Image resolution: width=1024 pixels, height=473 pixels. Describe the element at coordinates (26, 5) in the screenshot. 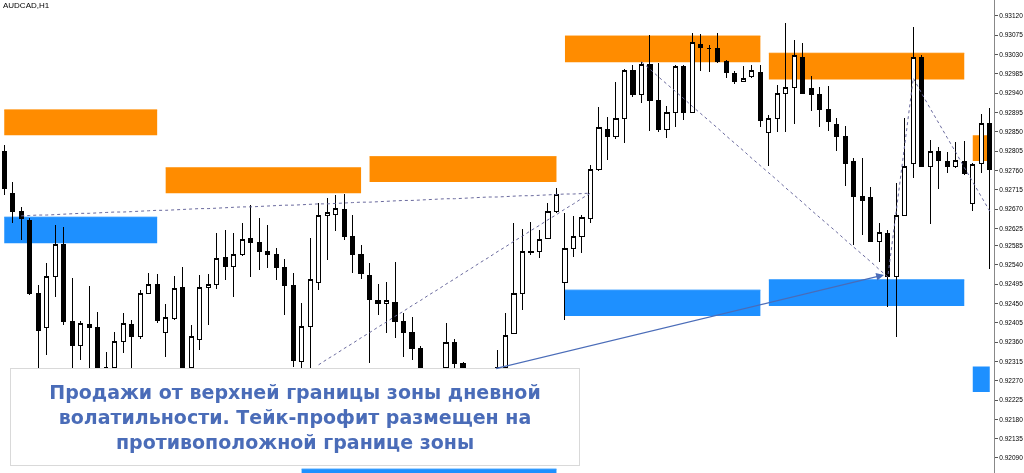

I see `chart-title: AUDCAD,H1` at that location.